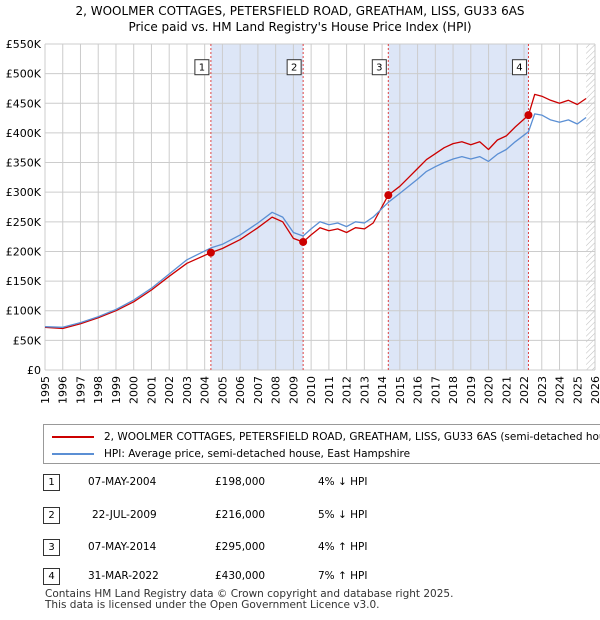 This screenshot has width=600, height=620. Describe the element at coordinates (293, 390) in the screenshot. I see `x-tick-label: 2009` at that location.